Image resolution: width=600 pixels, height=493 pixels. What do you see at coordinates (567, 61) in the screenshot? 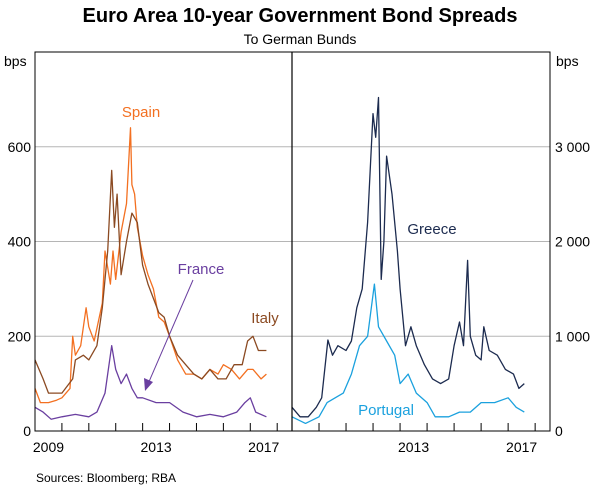
I see `right-y-unit: bps` at bounding box center [567, 61].